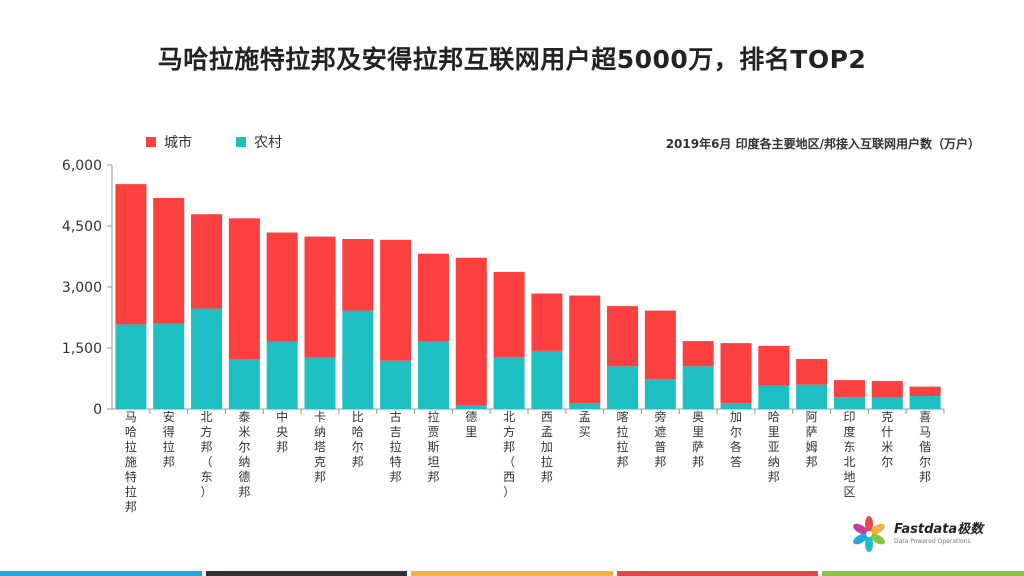  Describe the element at coordinates (151, 142) in the screenshot. I see `legend-swatch-urban` at that location.